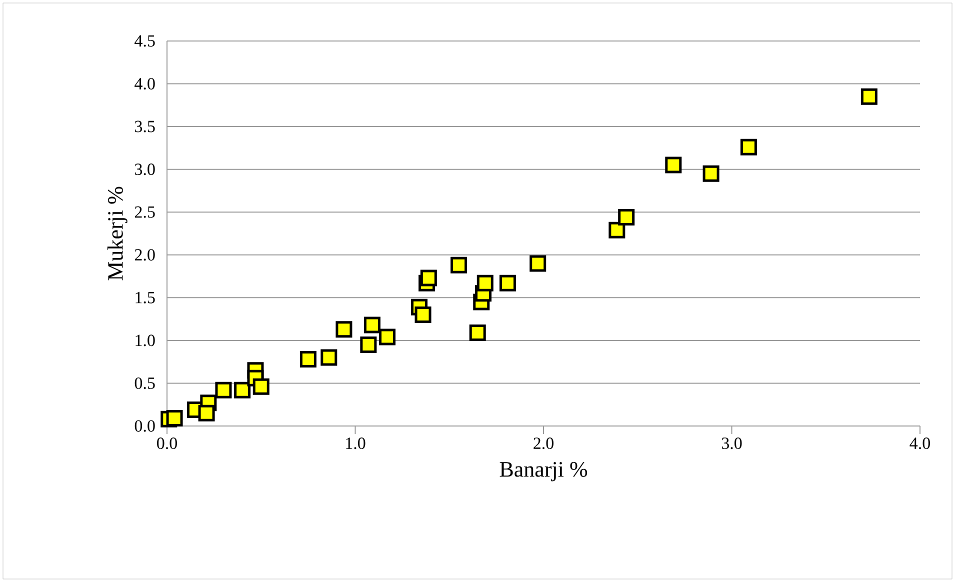  Describe the element at coordinates (356, 444) in the screenshot. I see `x-tick-label: 1.0` at that location.